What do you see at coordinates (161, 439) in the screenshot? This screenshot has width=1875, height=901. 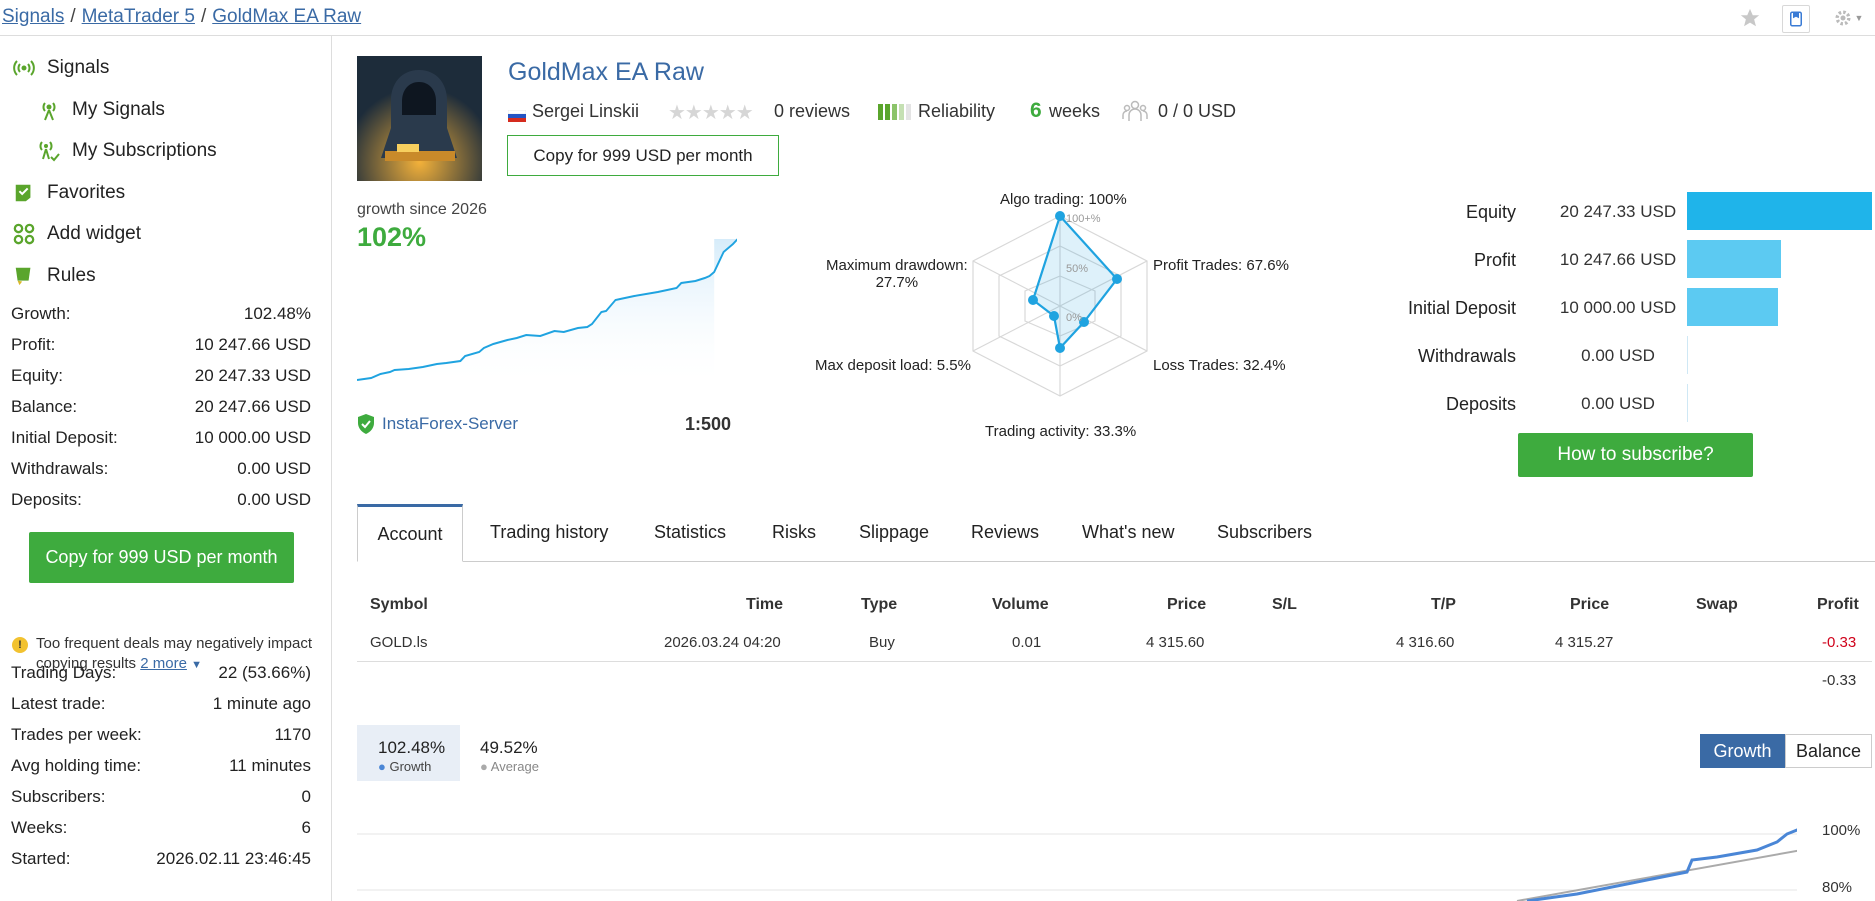 I see `stat-row: Initial Deposit: 10 000.00 USD` at bounding box center [161, 439].